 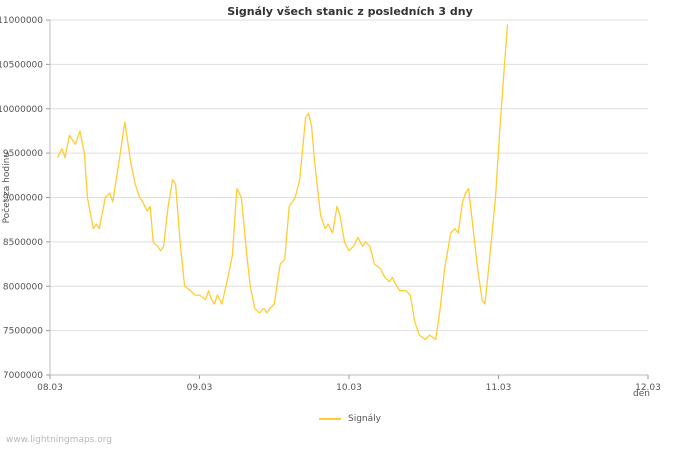 I want to click on x-tick-label: 10.03, so click(x=349, y=388).